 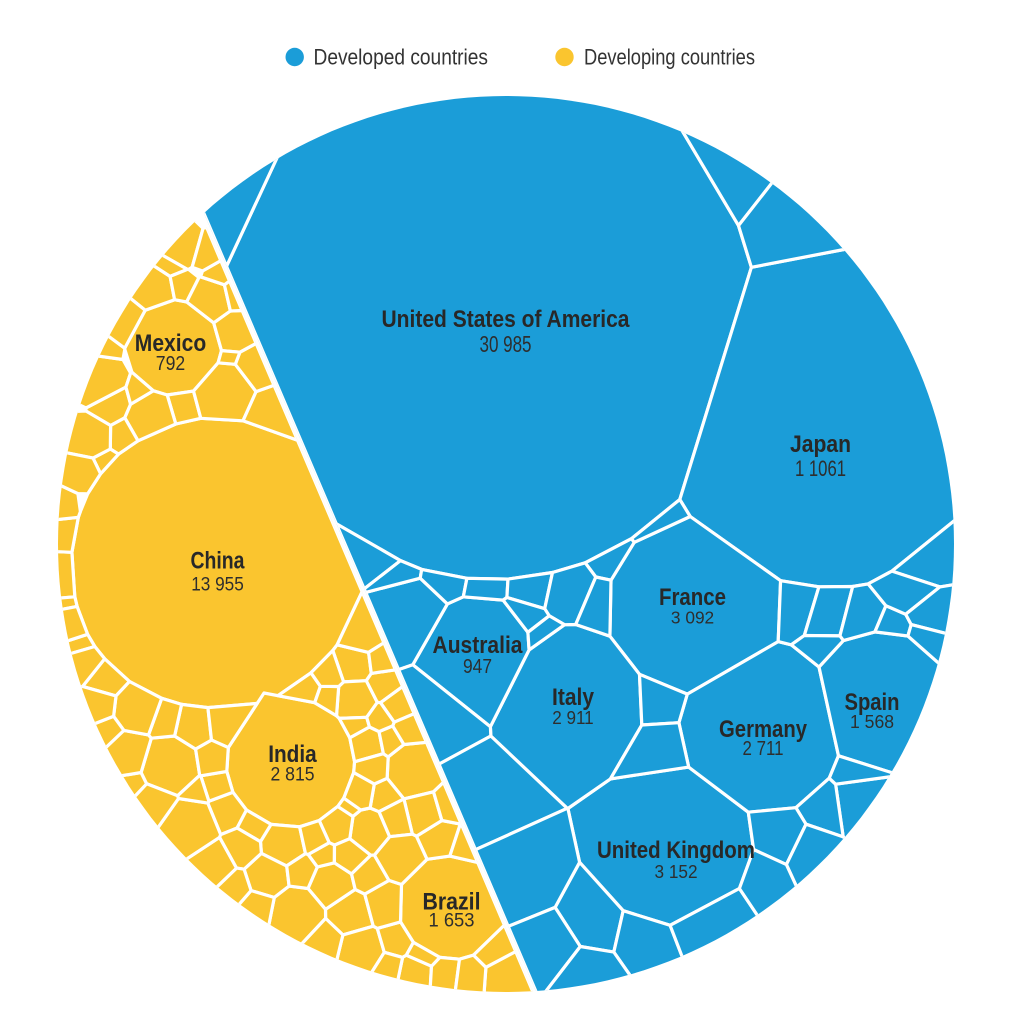 What do you see at coordinates (506, 344) in the screenshot?
I see `svg-text: 30 985` at bounding box center [506, 344].